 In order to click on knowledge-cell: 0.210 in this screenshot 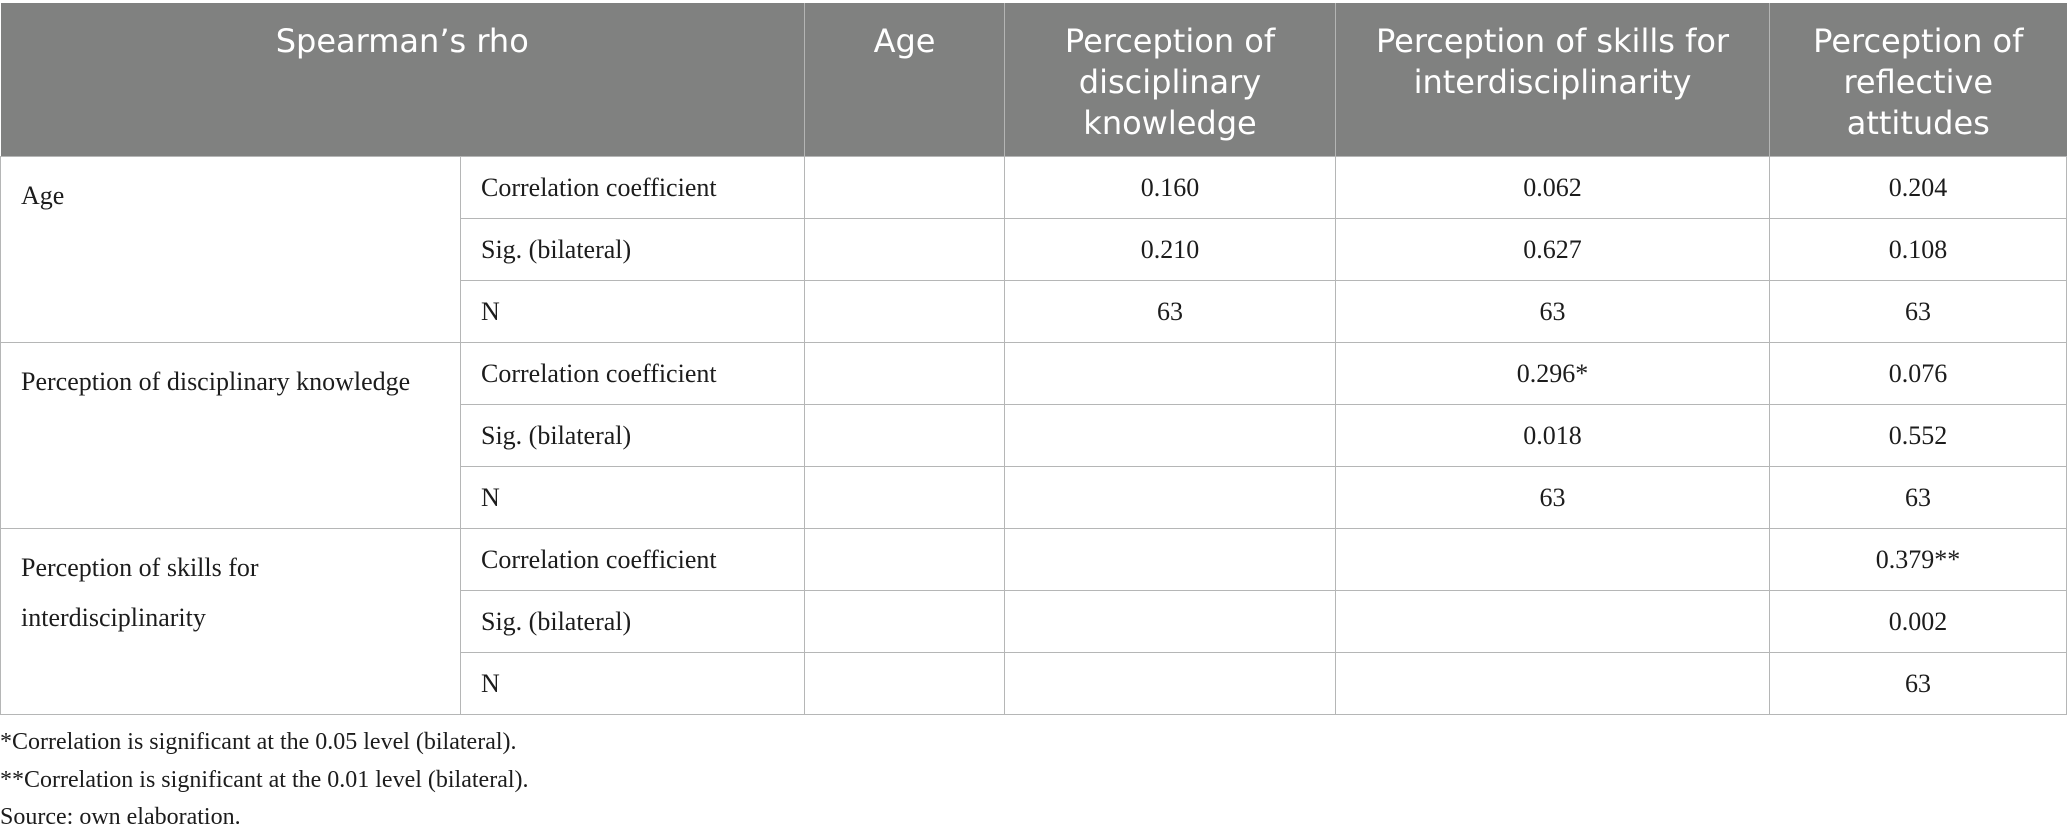, I will do `click(1170, 249)`.